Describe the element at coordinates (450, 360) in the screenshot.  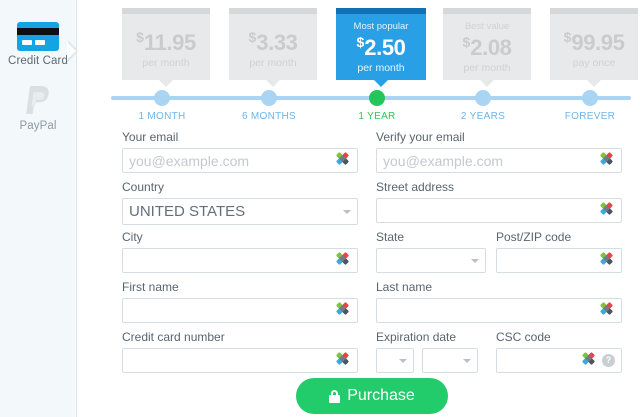
I see `expiration-year-select` at that location.